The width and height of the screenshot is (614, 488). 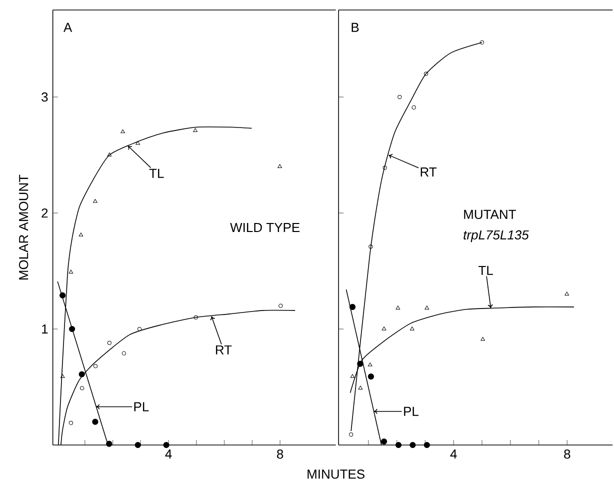 I want to click on x-axis-title: MINUTES, so click(x=336, y=474).